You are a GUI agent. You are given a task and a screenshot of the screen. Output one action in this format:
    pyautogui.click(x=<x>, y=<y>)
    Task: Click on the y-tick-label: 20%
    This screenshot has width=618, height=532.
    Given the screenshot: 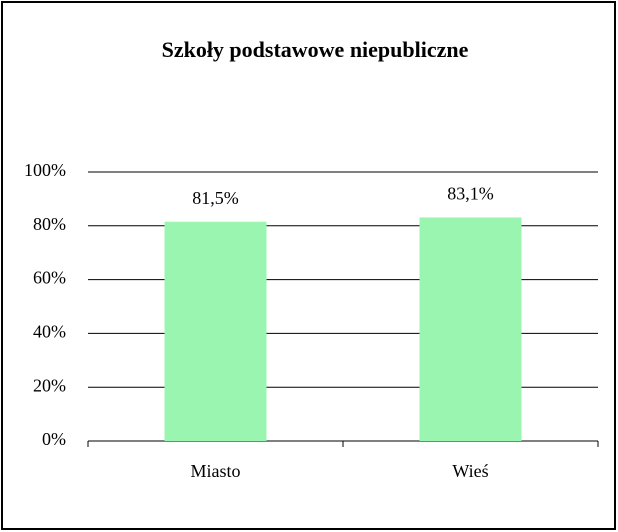 What is the action you would take?
    pyautogui.click(x=49, y=385)
    